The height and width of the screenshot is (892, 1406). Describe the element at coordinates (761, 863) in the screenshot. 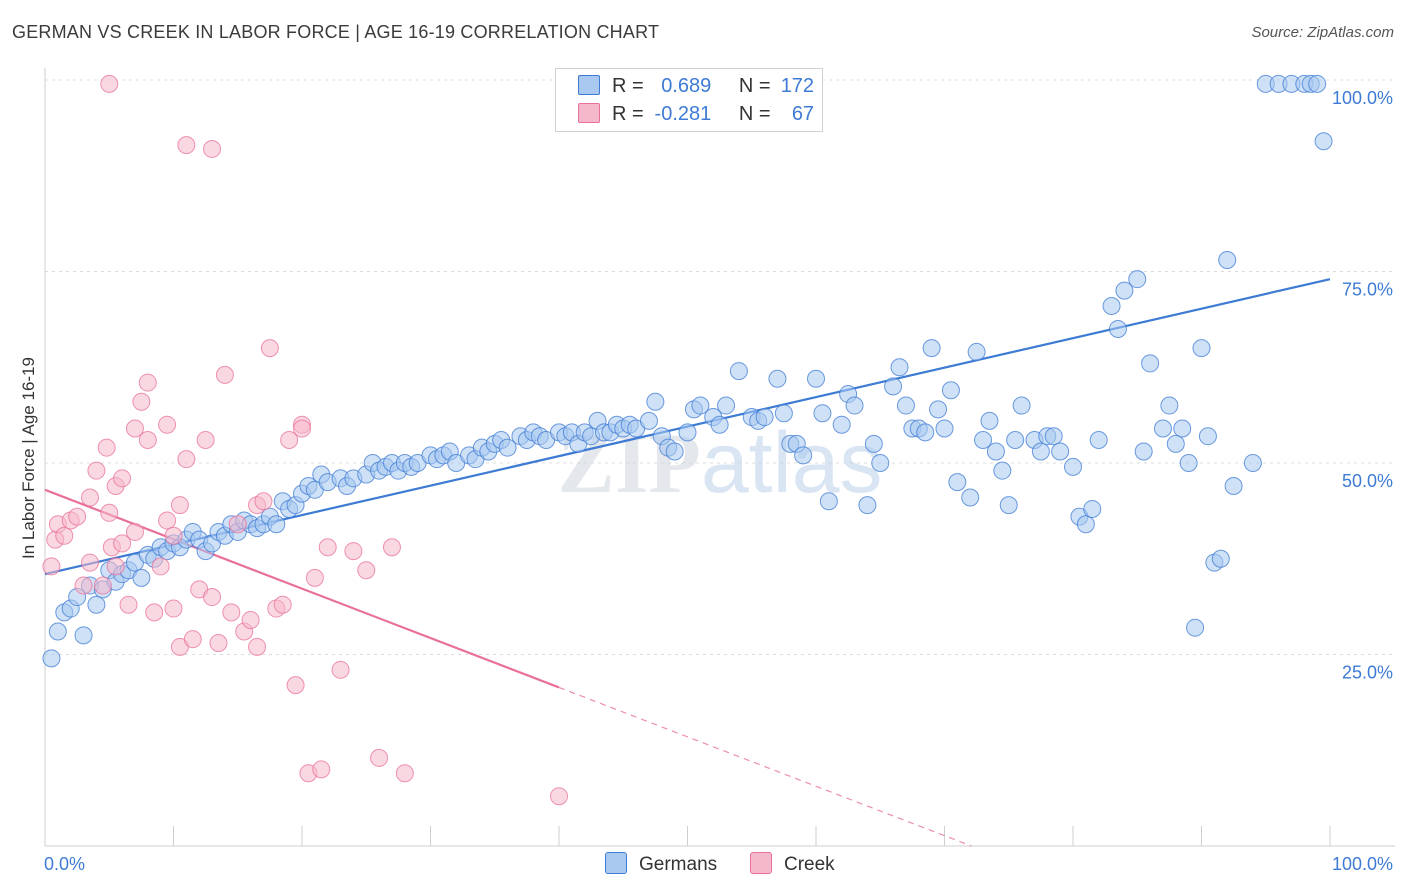

I see `creek-legend-icon` at that location.